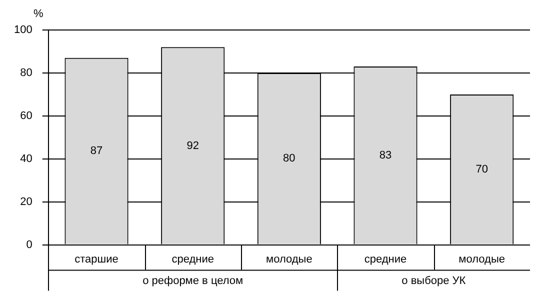 This screenshot has height=300, width=537. What do you see at coordinates (26, 116) in the screenshot?
I see `y-tick-label: 60` at bounding box center [26, 116].